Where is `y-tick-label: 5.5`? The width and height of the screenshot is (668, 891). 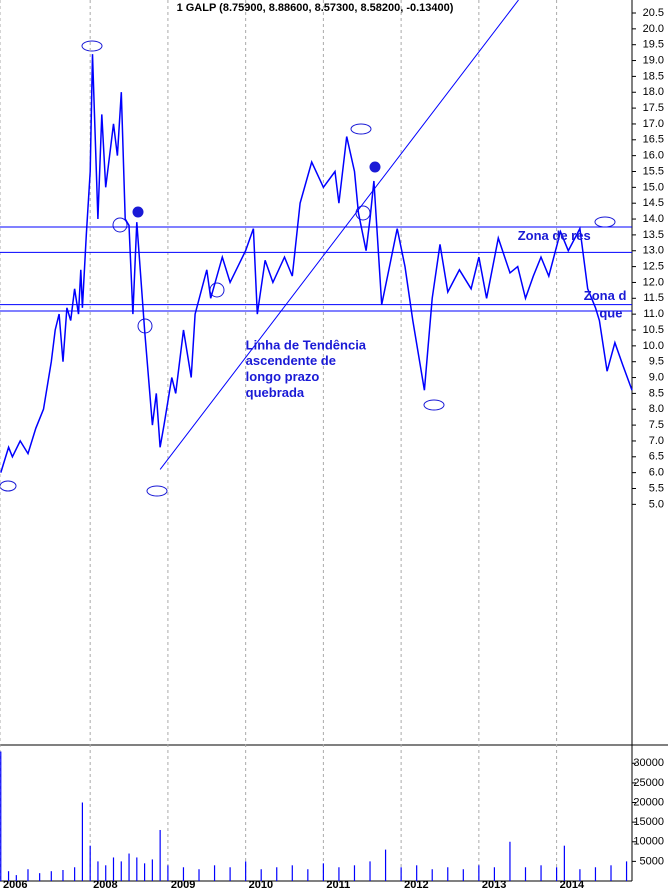 y-tick-label: 5.5 is located at coordinates (656, 488).